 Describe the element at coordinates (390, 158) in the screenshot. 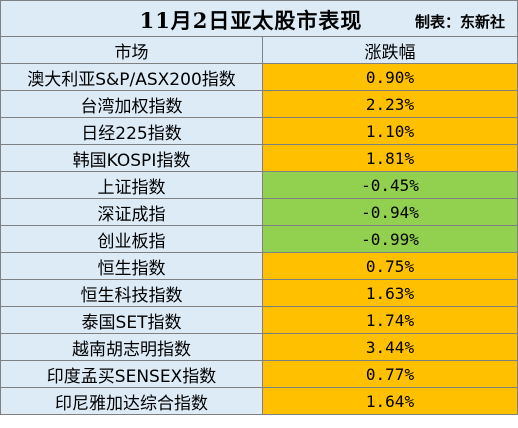

I see `change-percent-cell: 1.81%` at that location.